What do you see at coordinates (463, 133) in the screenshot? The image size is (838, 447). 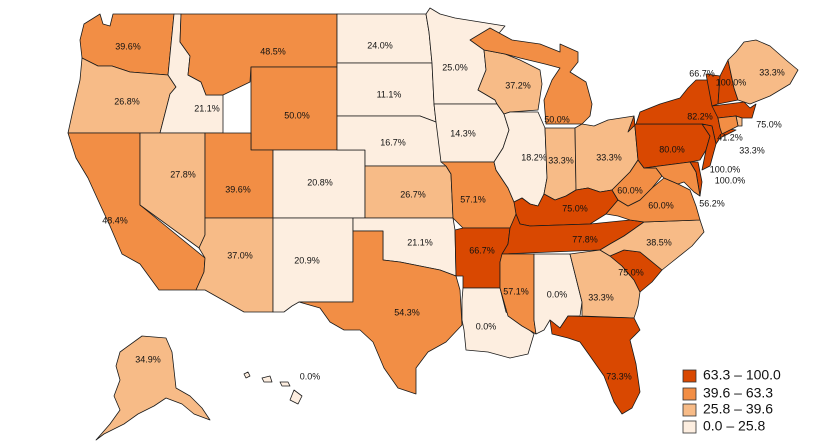 I see `state-value-label-ia: 14.3%` at bounding box center [463, 133].